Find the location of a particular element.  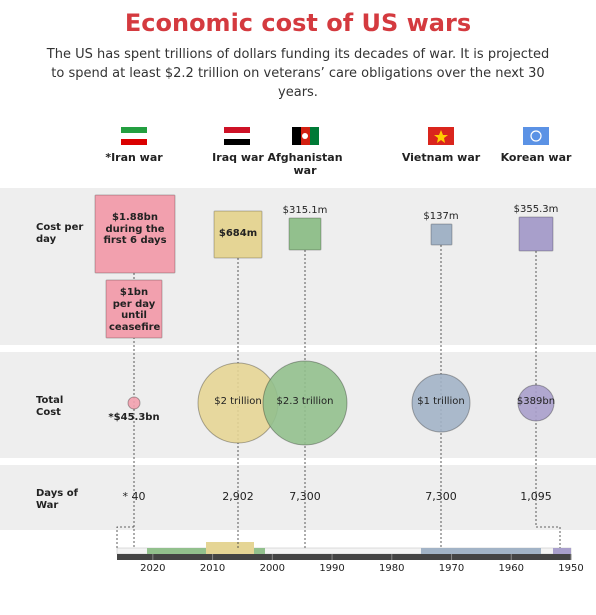

cost-label: $355.3m is located at coordinates (536, 209).